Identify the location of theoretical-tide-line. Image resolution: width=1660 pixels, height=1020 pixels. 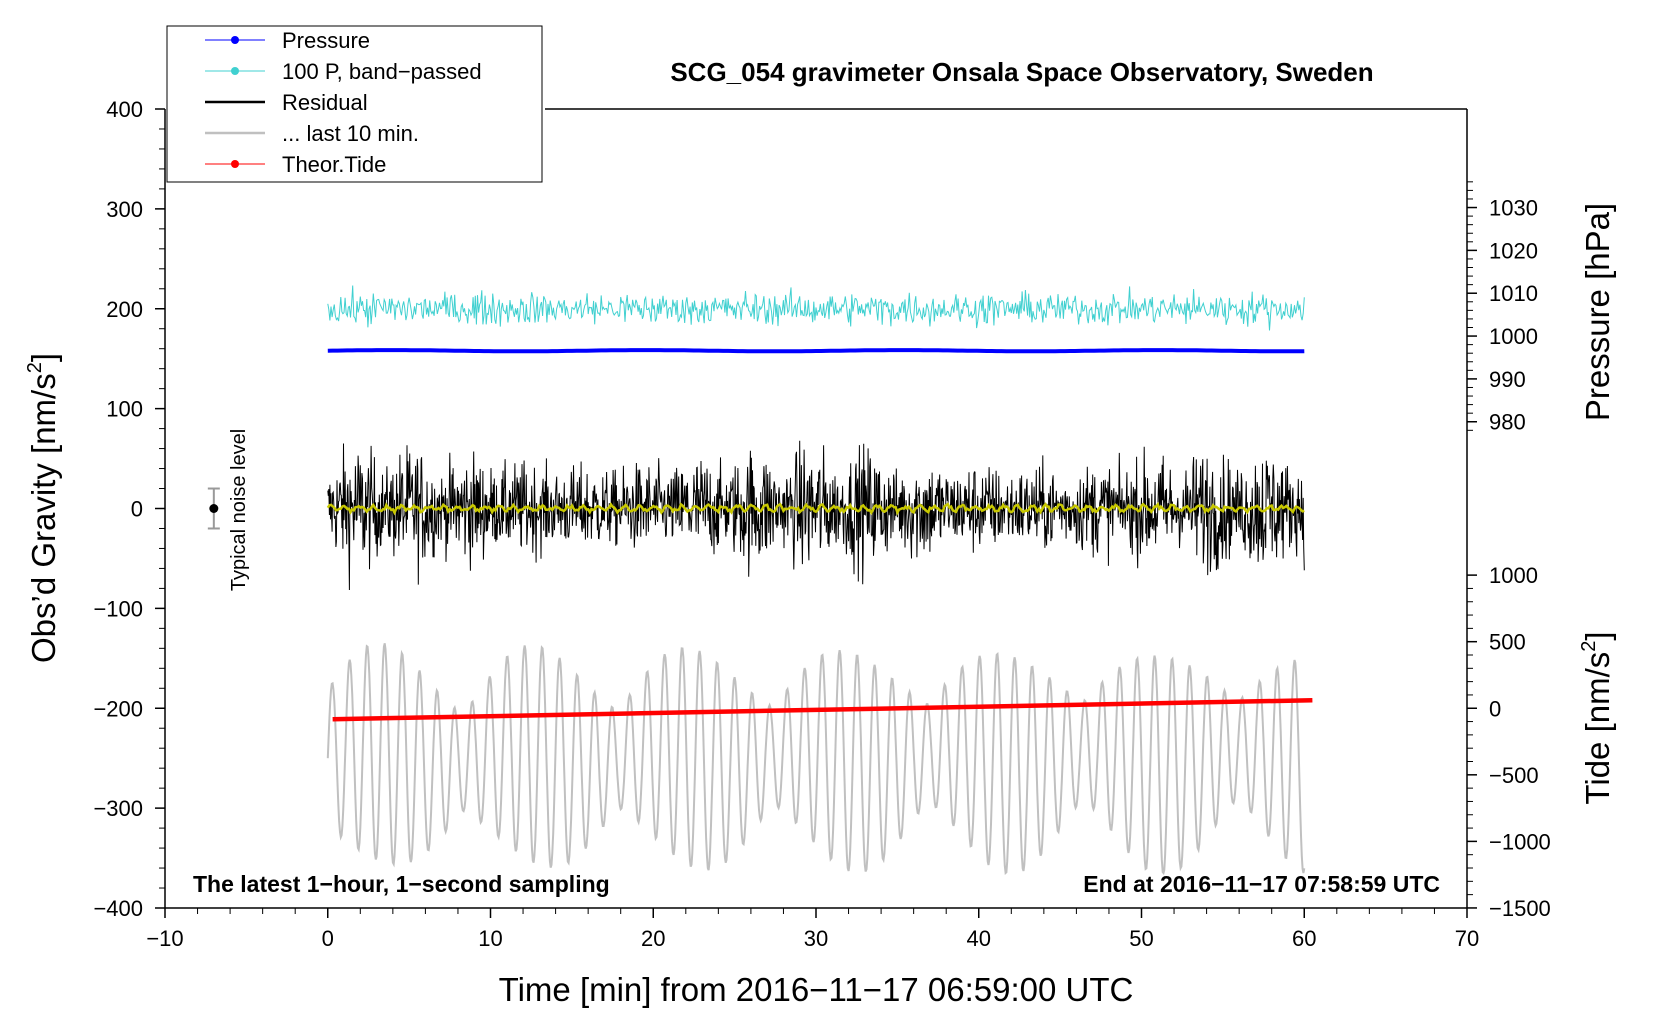
(822, 710).